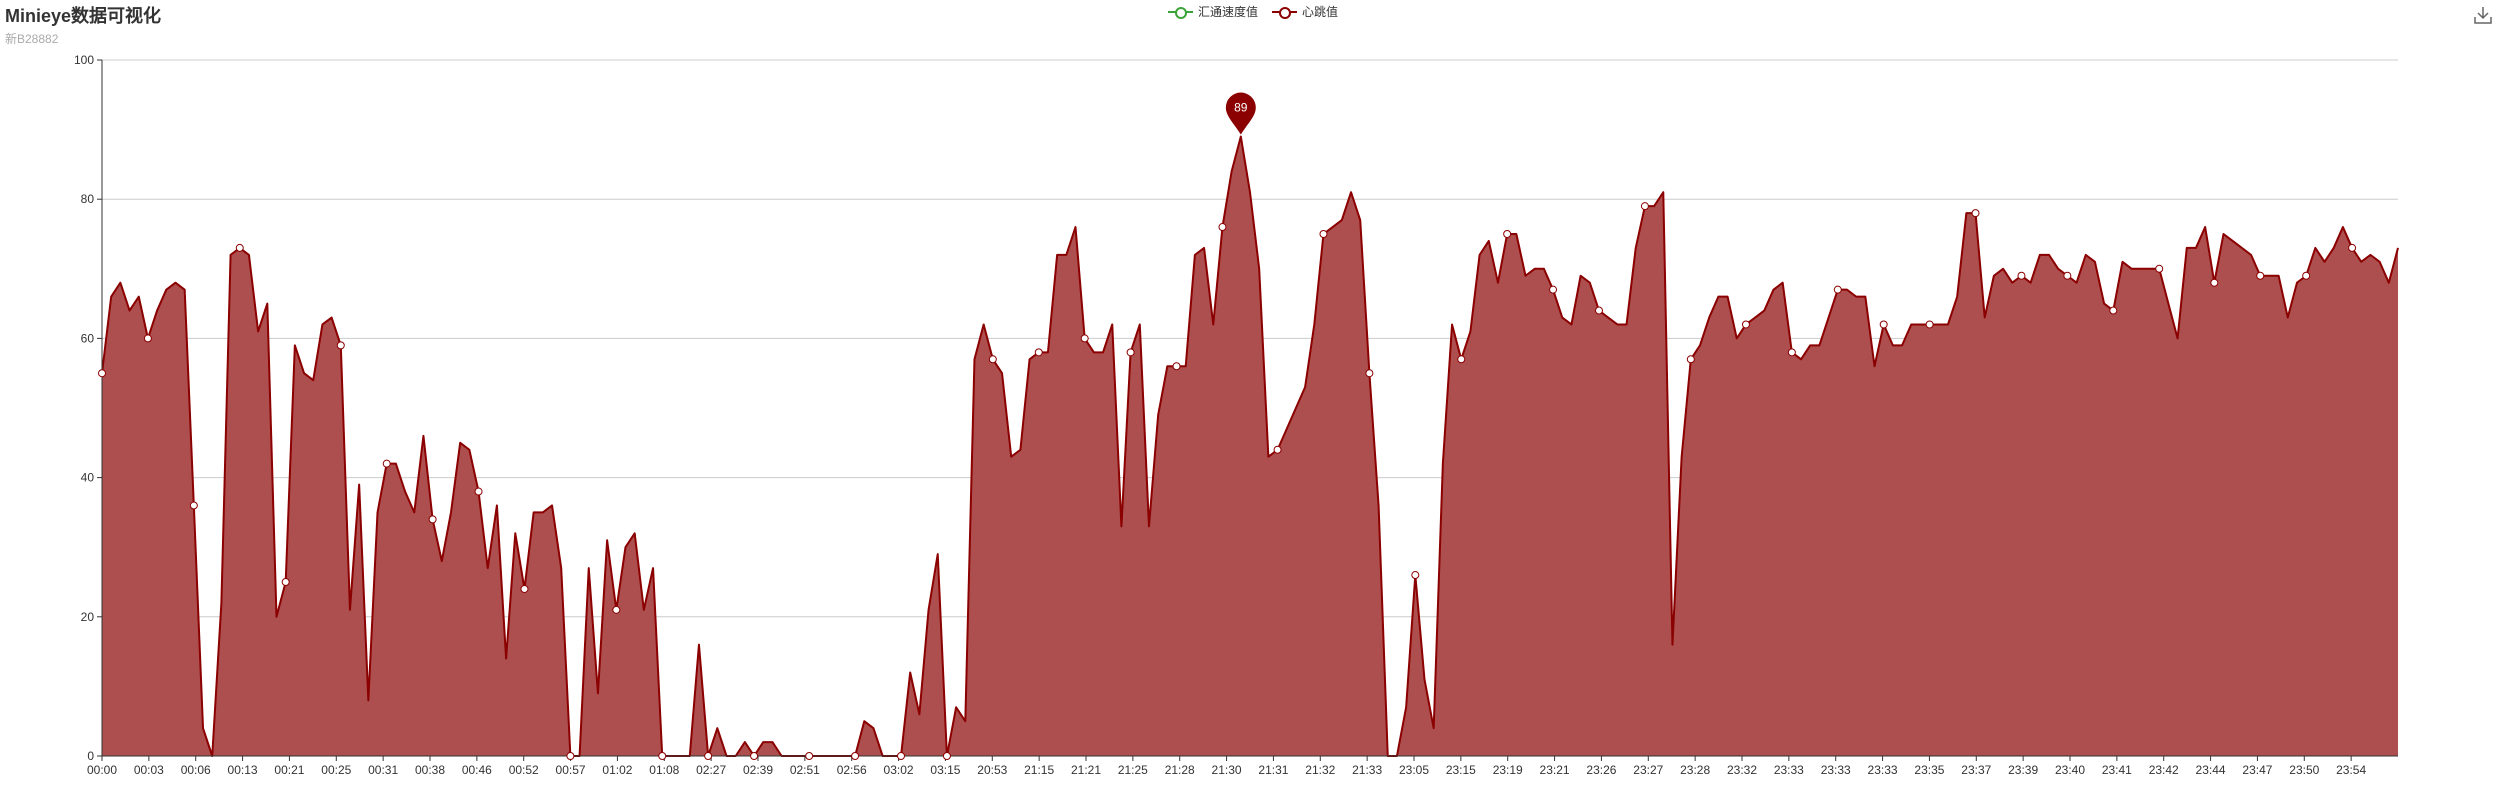 The image size is (2500, 800). Describe the element at coordinates (1086, 770) in the screenshot. I see `x-tick-label: 21:21` at that location.